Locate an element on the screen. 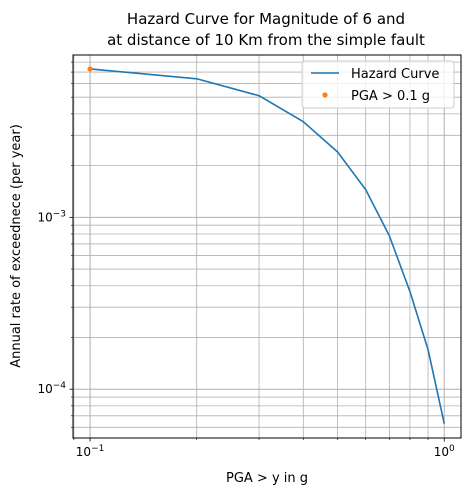 The image size is (470, 500). legend: Hazard Curve PGA > 0.1 g is located at coordinates (378, 84).